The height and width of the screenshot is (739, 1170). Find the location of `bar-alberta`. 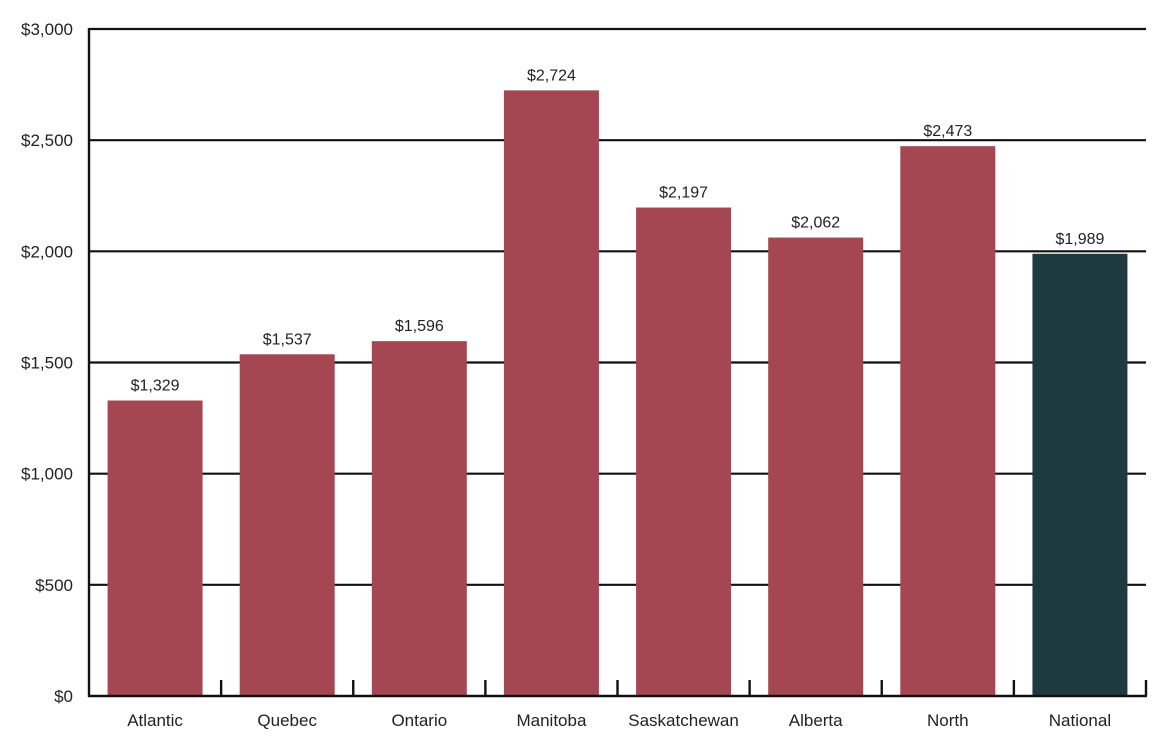

bar-alberta is located at coordinates (816, 467).